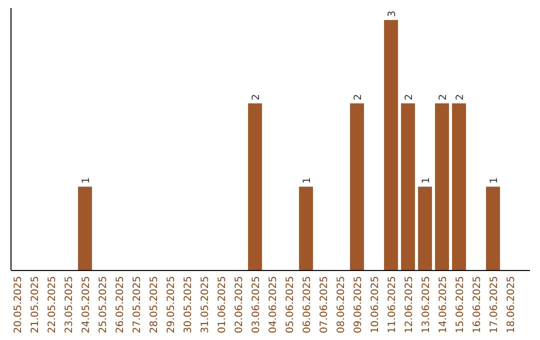 The width and height of the screenshot is (540, 340). I want to click on x-tick-label: 01.06.2025, so click(222, 305).